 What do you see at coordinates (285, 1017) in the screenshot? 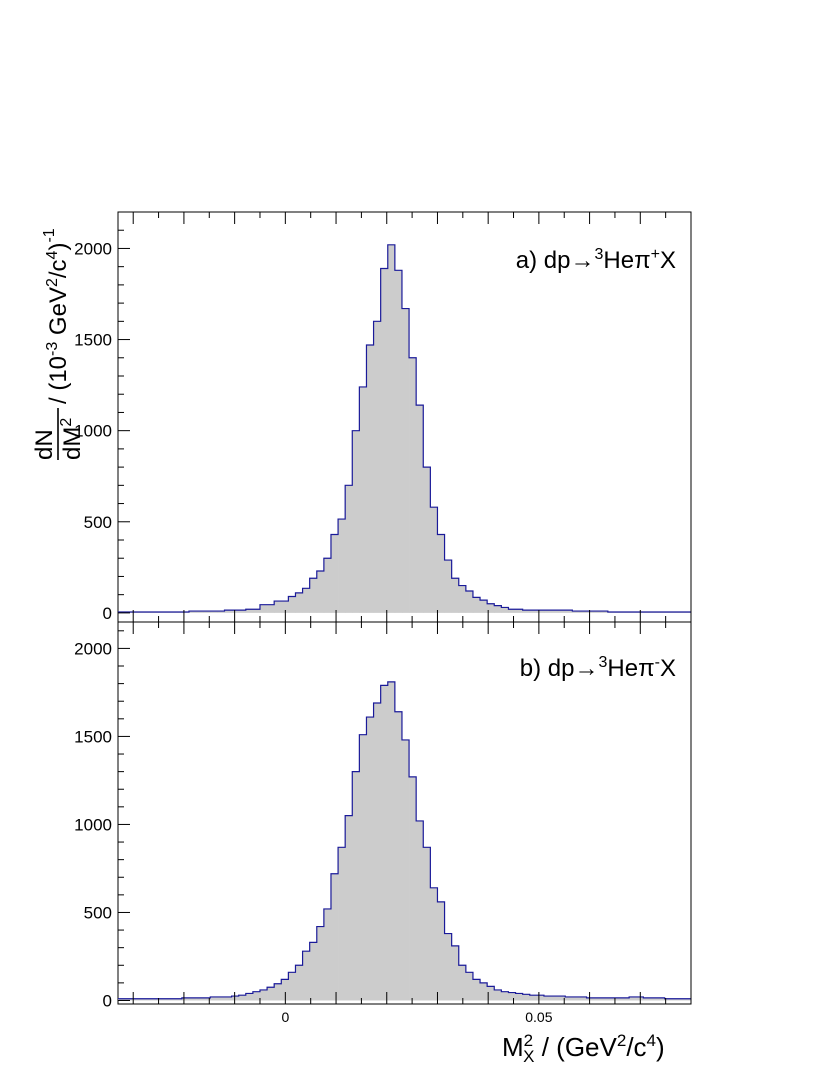
I see `x-tick-label: 0` at bounding box center [285, 1017].